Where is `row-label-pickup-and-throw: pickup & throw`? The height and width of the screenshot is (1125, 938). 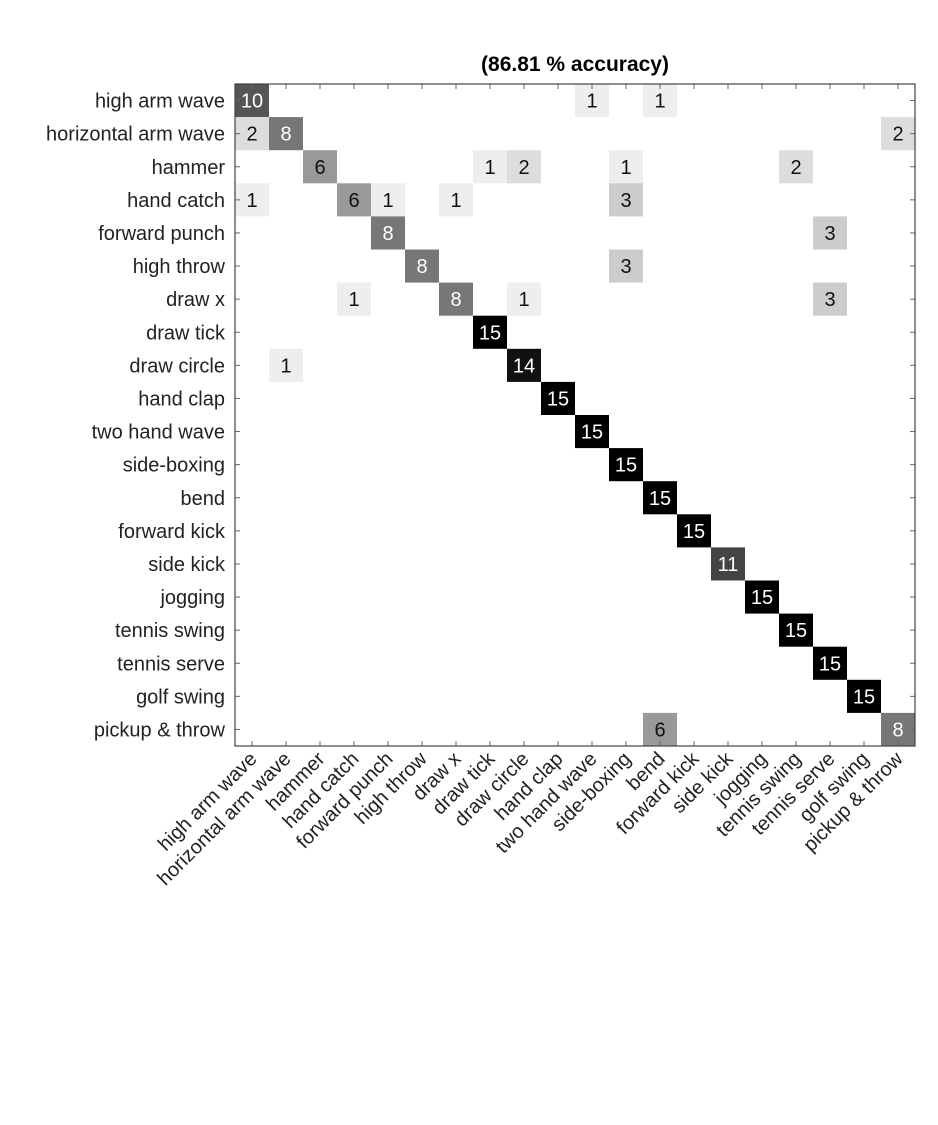
row-label-pickup-and-throw: pickup & throw is located at coordinates (160, 730).